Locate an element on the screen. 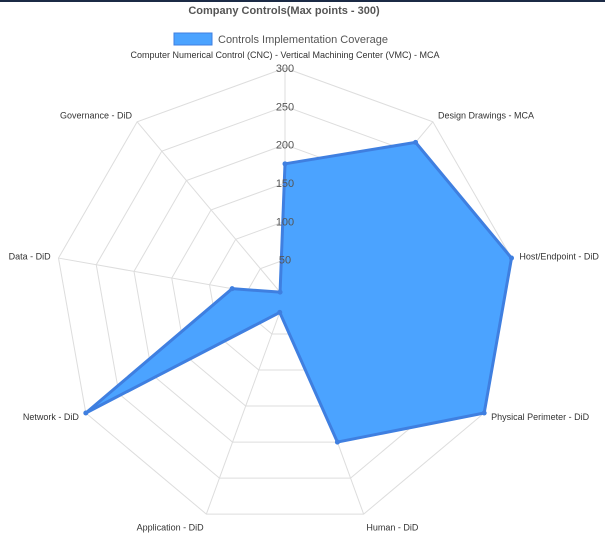  category-label-3: Physical Perimeter - DiD is located at coordinates (540, 417).